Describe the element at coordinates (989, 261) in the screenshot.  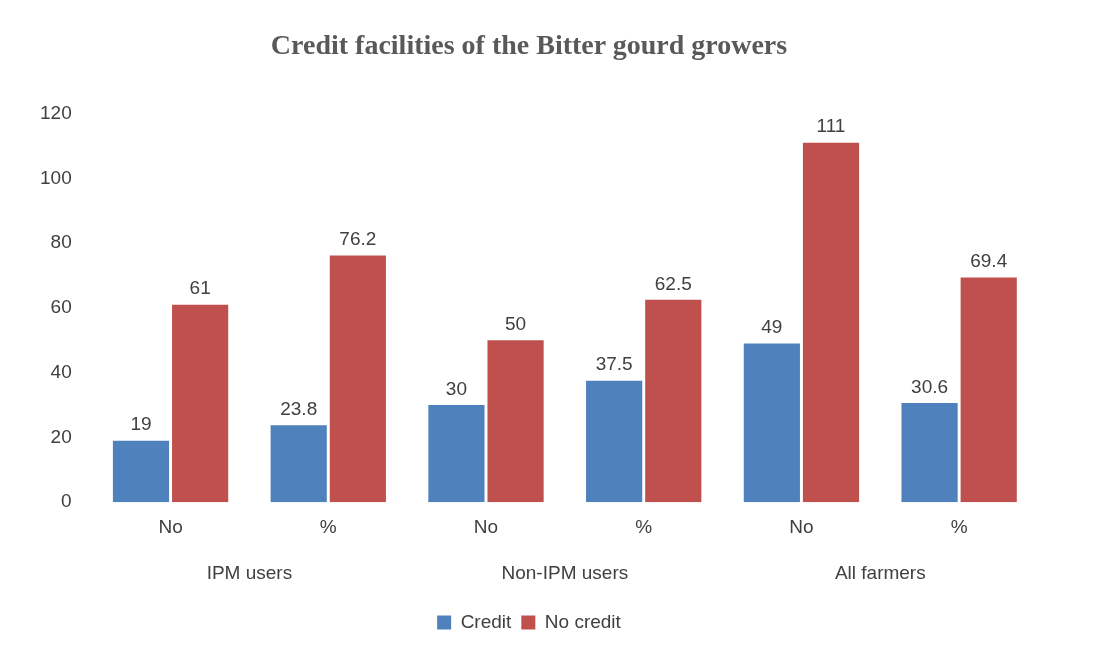
I see `data-label: 69.4` at that location.